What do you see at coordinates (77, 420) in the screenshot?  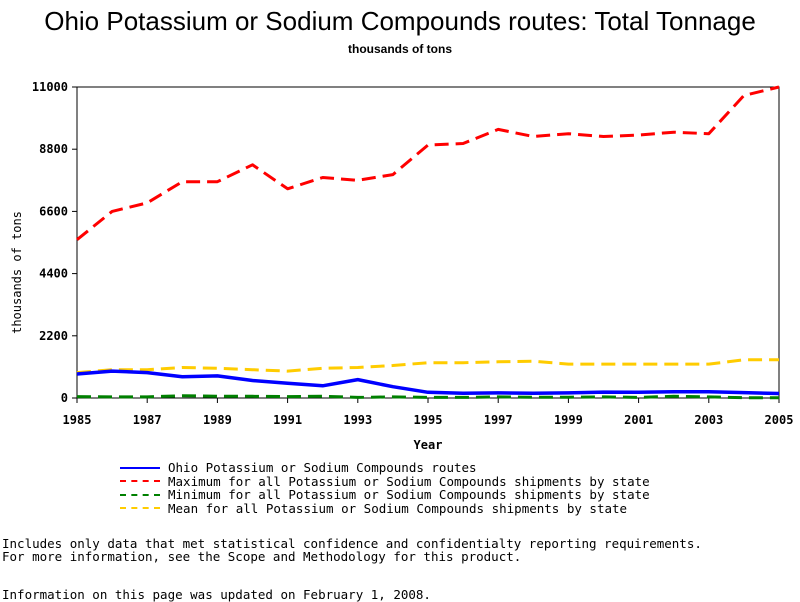 I see `x-tick-label-0: 1985` at bounding box center [77, 420].